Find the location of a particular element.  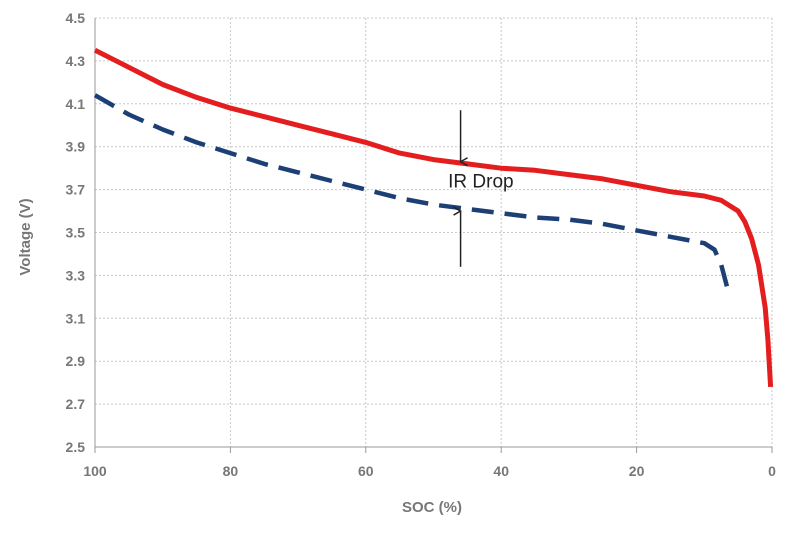

x-axis-title: SOC (%) is located at coordinates (432, 507).